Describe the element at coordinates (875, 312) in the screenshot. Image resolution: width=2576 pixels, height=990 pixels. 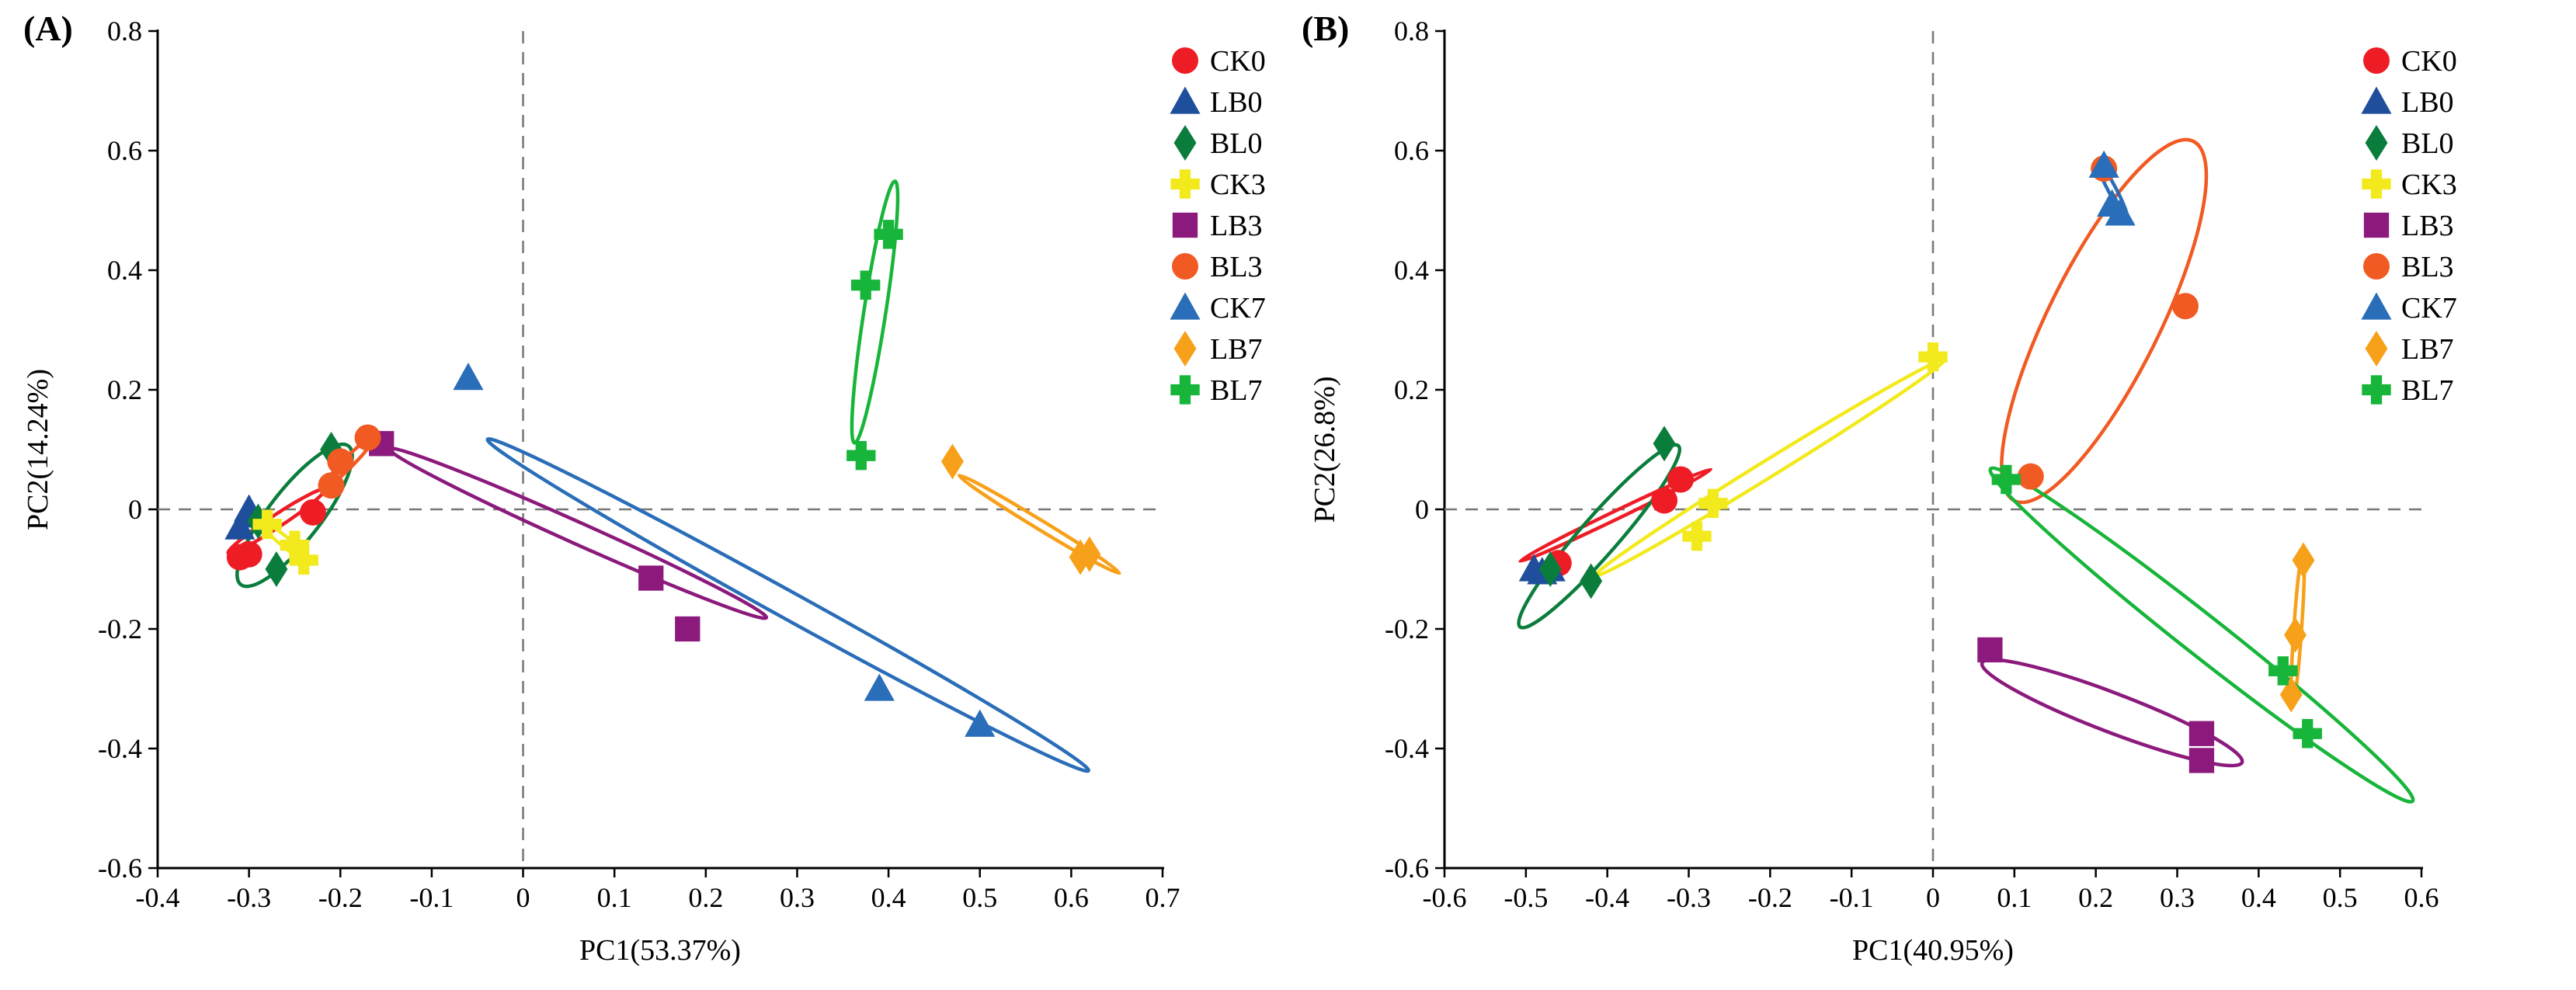
I see `confidence-ellipse-bl7` at that location.